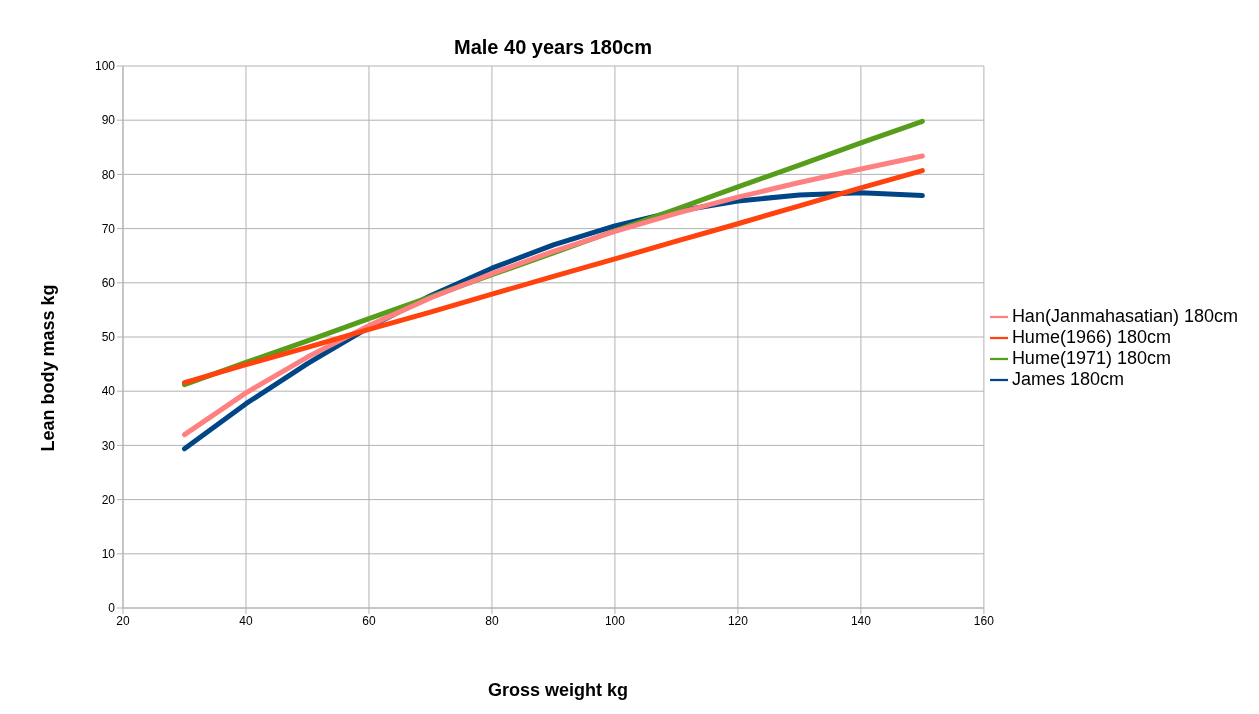  What do you see at coordinates (1091, 358) in the screenshot?
I see `legend-label: Hume(1971) 180cm` at bounding box center [1091, 358].